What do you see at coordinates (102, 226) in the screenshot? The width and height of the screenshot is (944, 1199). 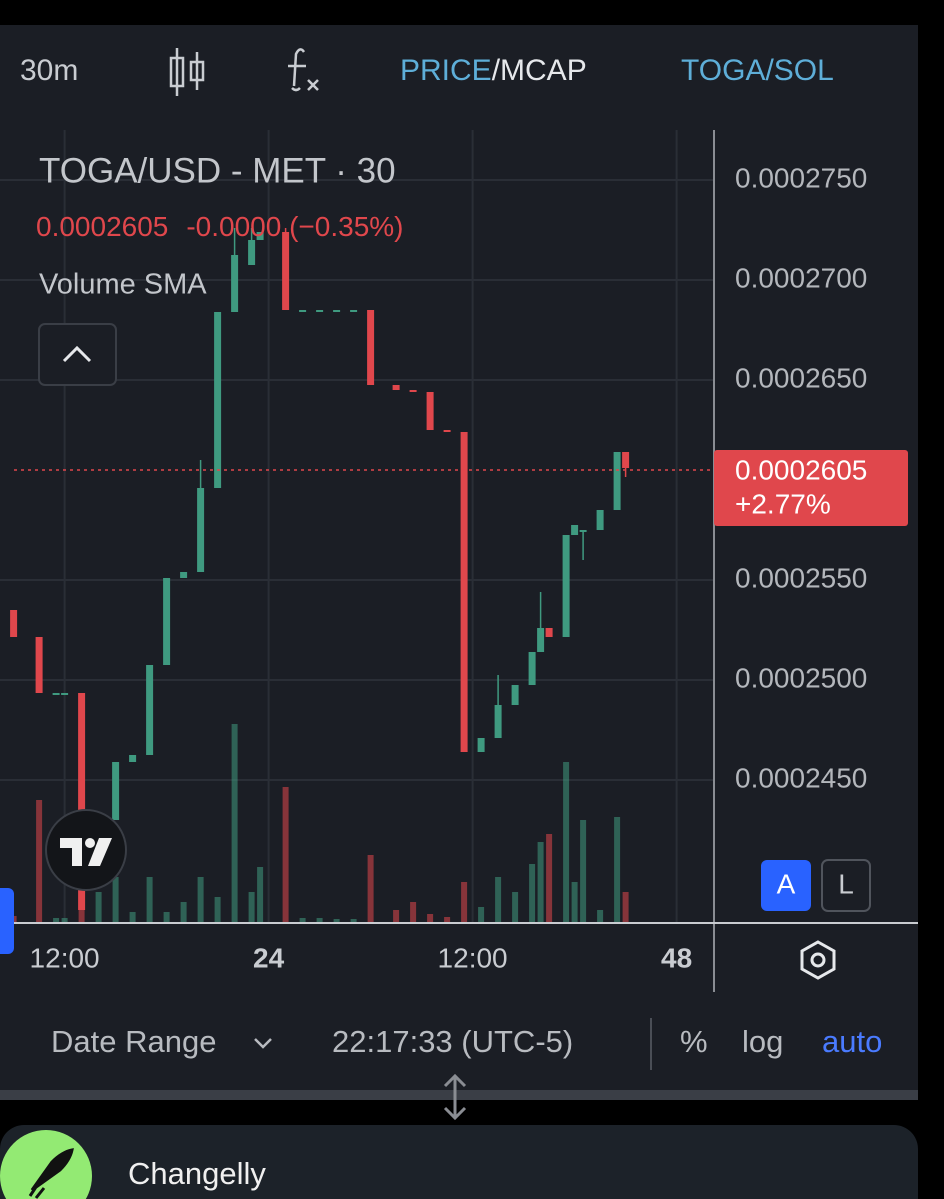 I see `legend-close: 0.0002605` at bounding box center [102, 226].